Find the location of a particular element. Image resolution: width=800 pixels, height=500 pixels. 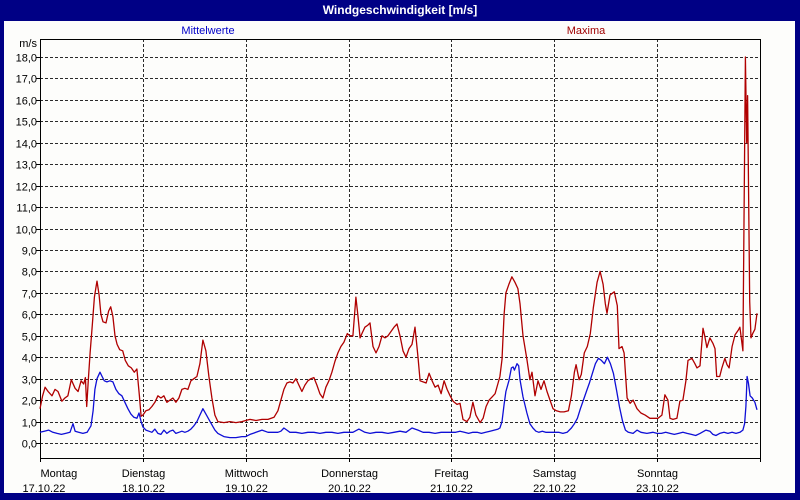

y-tick-label: 11,0 is located at coordinates (26, 209).